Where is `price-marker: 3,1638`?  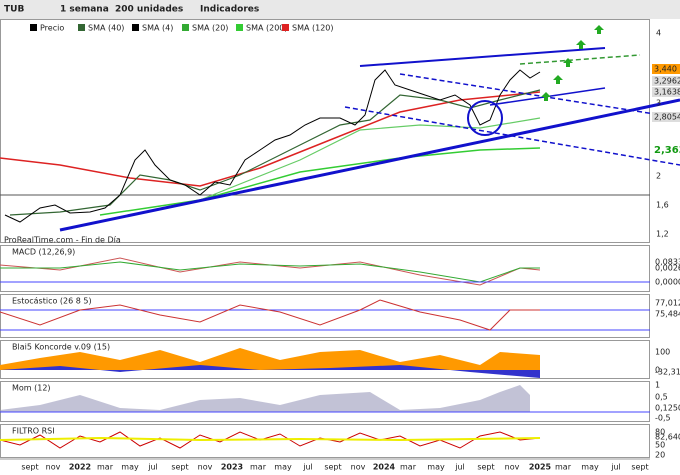 price-marker: 3,1638 is located at coordinates (667, 92).